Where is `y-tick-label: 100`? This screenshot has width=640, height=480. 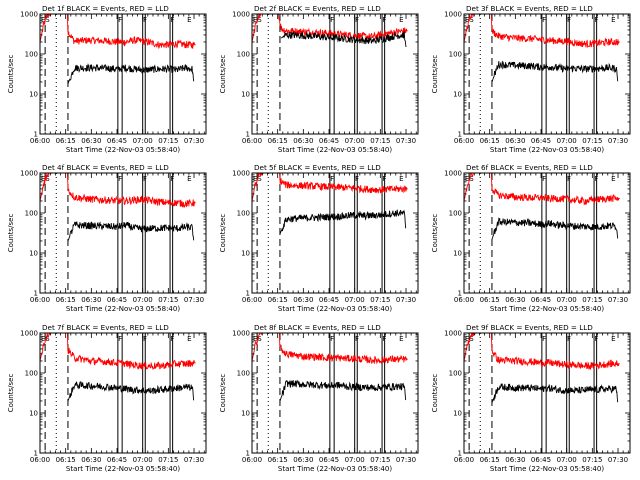 y-tick-label: 100 is located at coordinates (31, 214).